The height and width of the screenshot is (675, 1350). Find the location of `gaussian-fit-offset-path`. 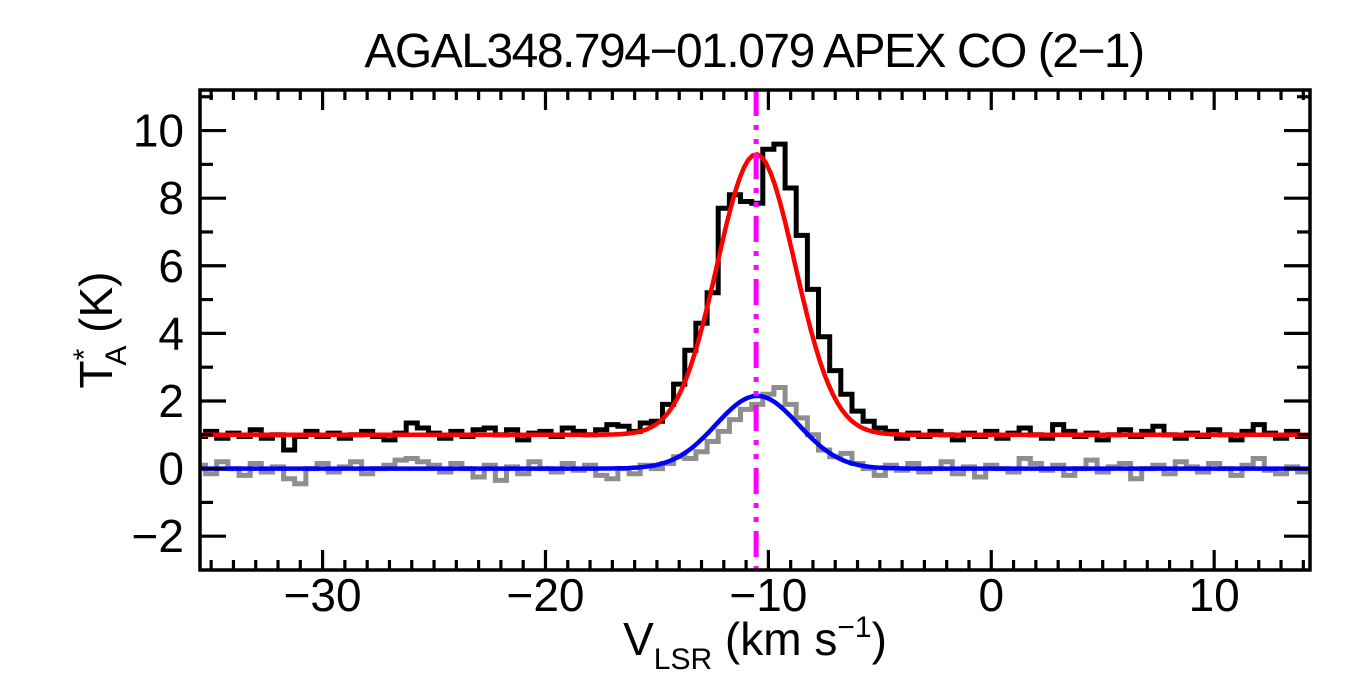

gaussian-fit-offset-path is located at coordinates (755, 432).